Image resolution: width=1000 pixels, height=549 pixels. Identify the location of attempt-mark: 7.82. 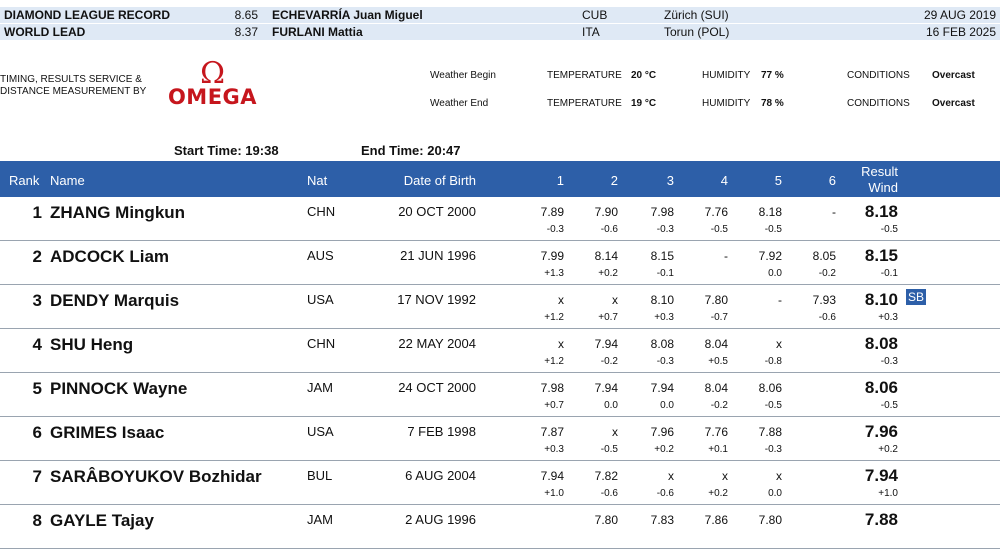
(606, 476).